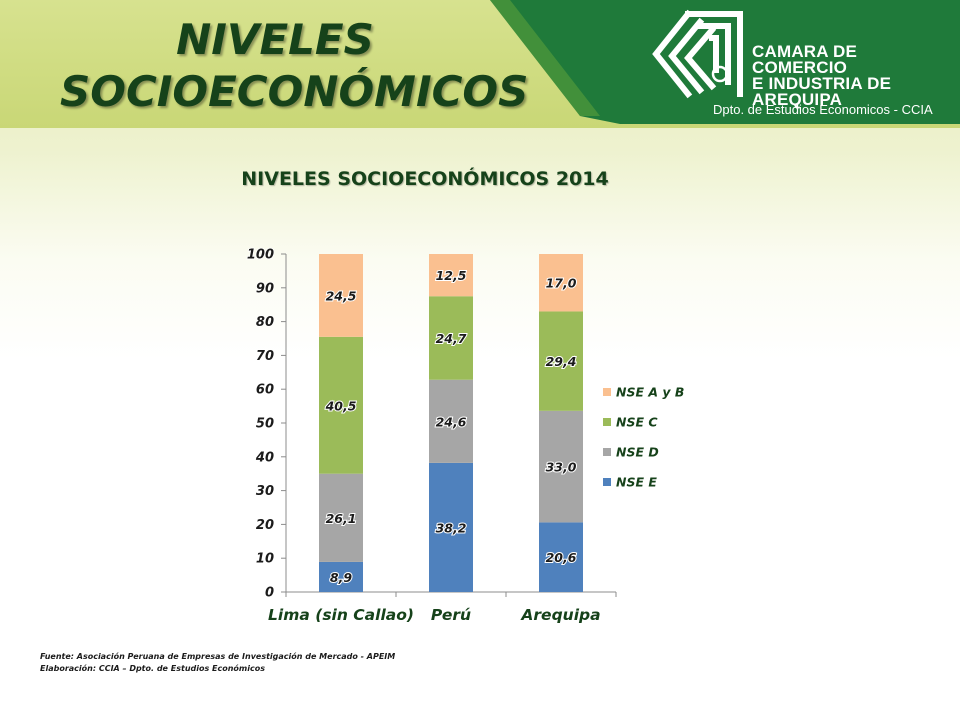  Describe the element at coordinates (265, 424) in the screenshot. I see `y-tick-label: 50` at that location.